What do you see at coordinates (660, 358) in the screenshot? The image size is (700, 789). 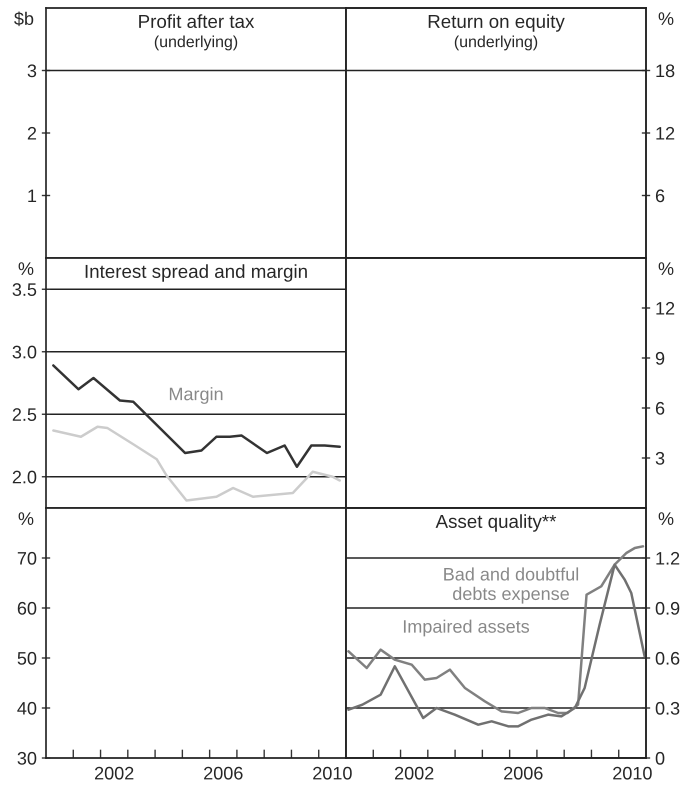 I see `y2-tick-label: 9` at bounding box center [660, 358].